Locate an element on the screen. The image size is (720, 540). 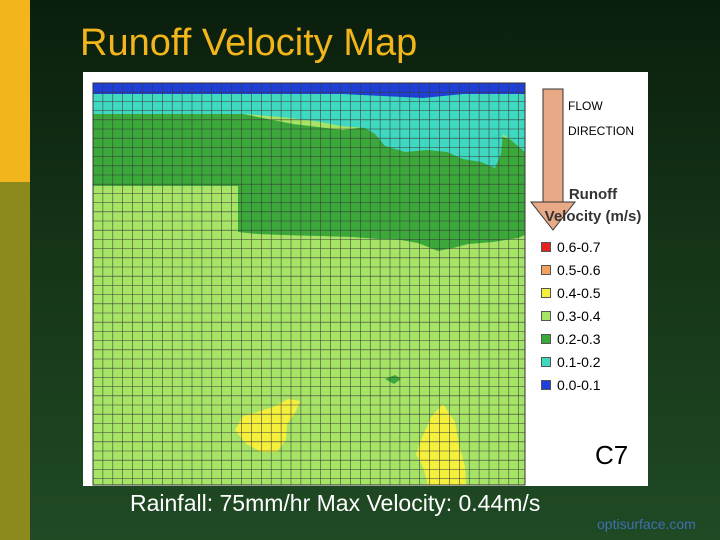
legend-item: 0.0-0.1 is located at coordinates (571, 385).